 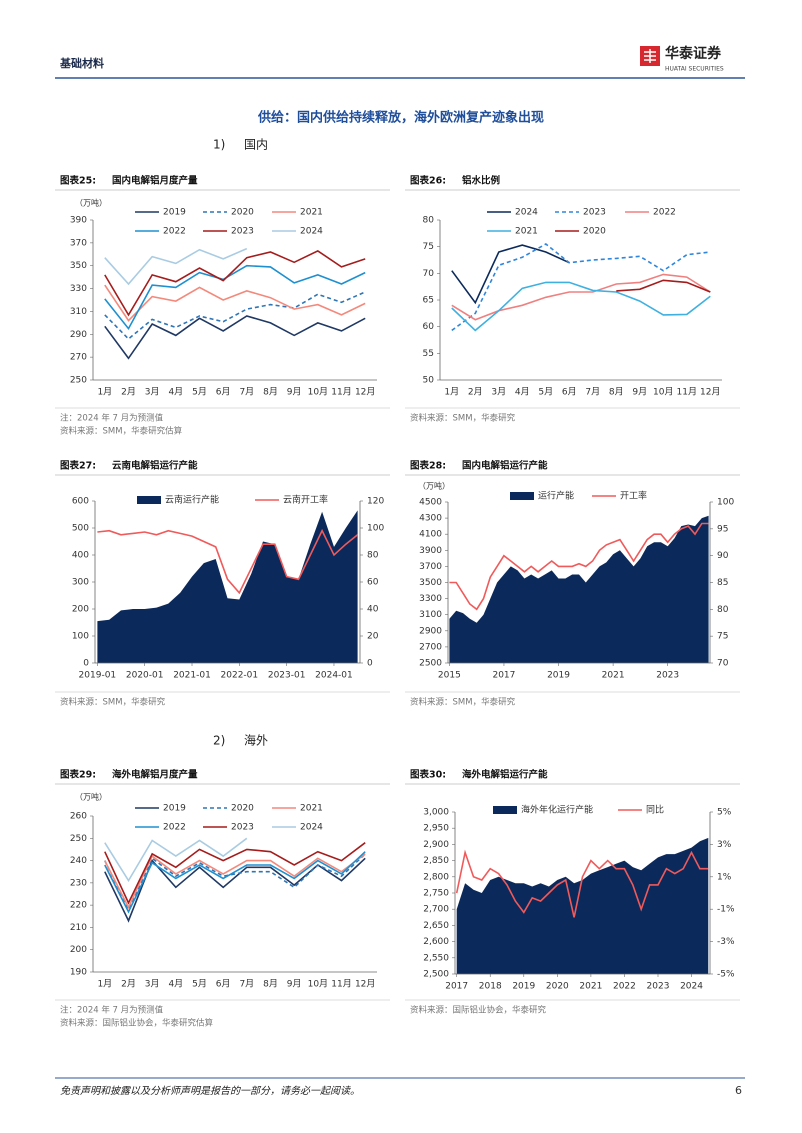 What do you see at coordinates (78, 289) in the screenshot?
I see `y-tick-label: 330` at bounding box center [78, 289].